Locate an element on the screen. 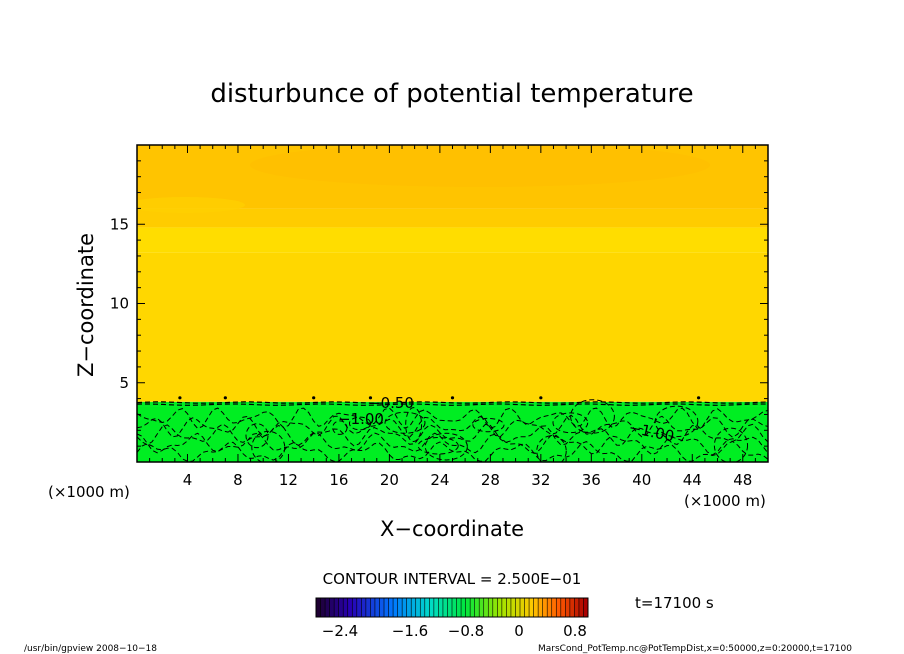 The height and width of the screenshot is (654, 904). x-tick-label: 16 is located at coordinates (338, 480).